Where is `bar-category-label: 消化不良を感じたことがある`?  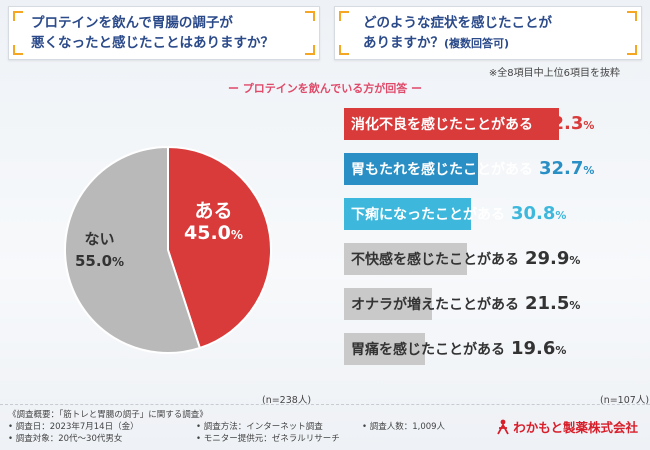 bar-category-label: 消化不良を感じたことがある is located at coordinates (442, 125).